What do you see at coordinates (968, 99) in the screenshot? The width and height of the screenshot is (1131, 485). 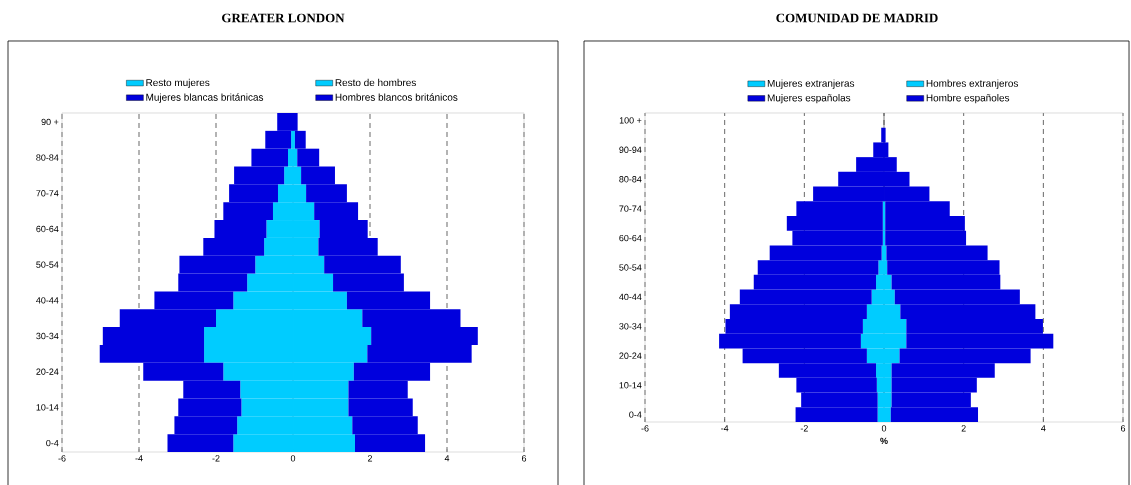 I see `legend-label: Hombre españoles` at bounding box center [968, 99].